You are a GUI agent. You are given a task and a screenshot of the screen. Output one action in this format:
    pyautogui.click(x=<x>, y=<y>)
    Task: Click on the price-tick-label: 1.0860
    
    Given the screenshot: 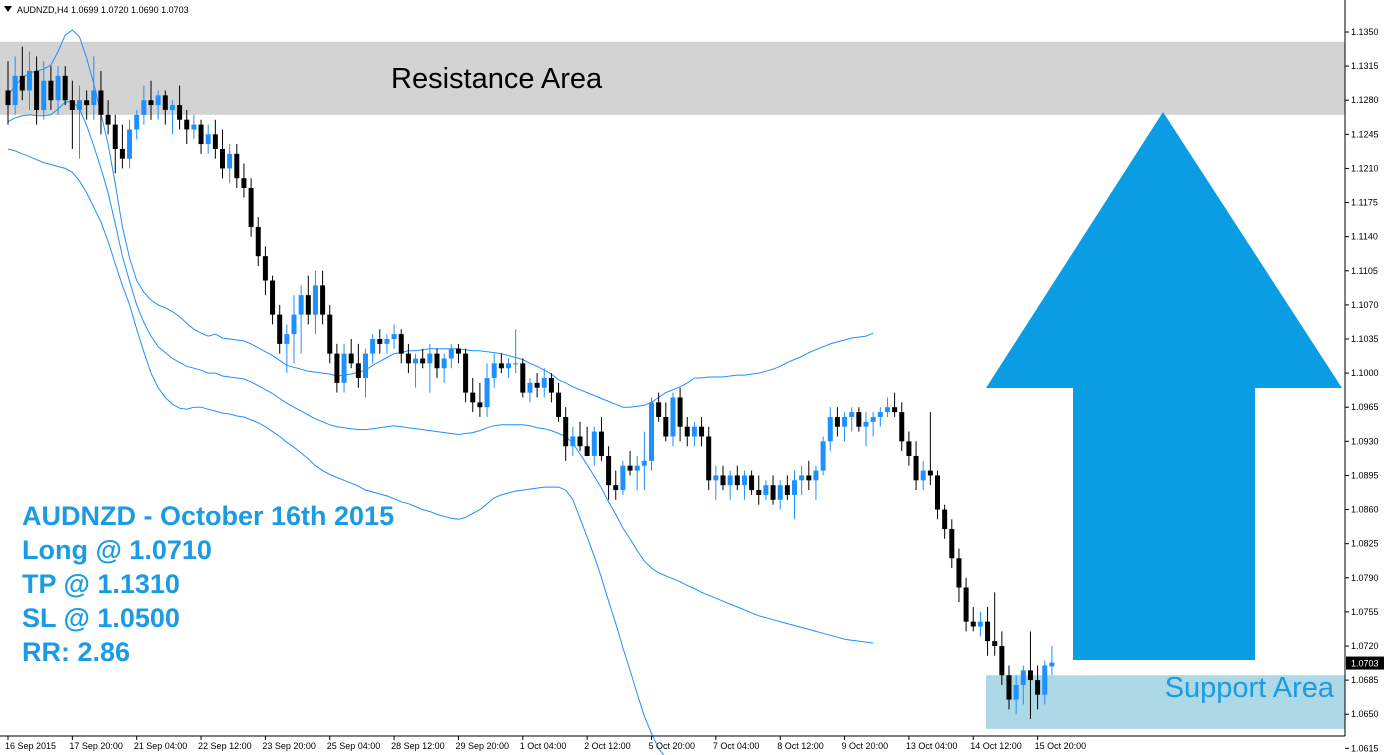 What is the action you would take?
    pyautogui.click(x=1365, y=510)
    